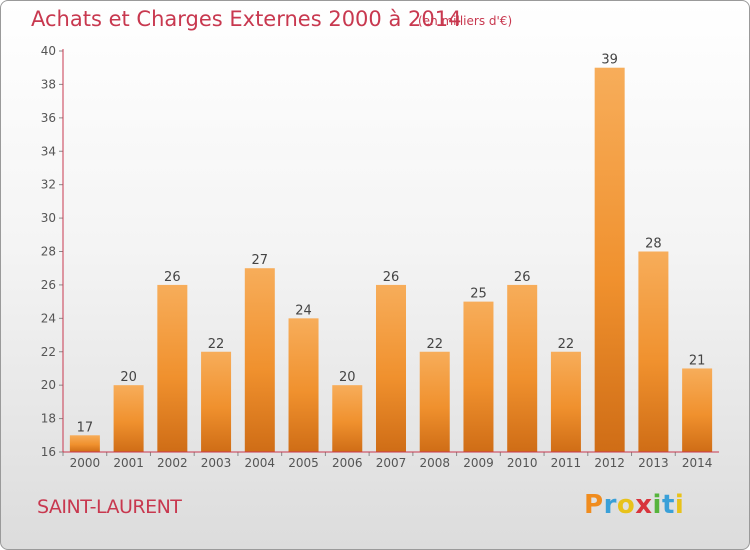 The image size is (750, 550). I want to click on logo-letter: r, so click(610, 505).